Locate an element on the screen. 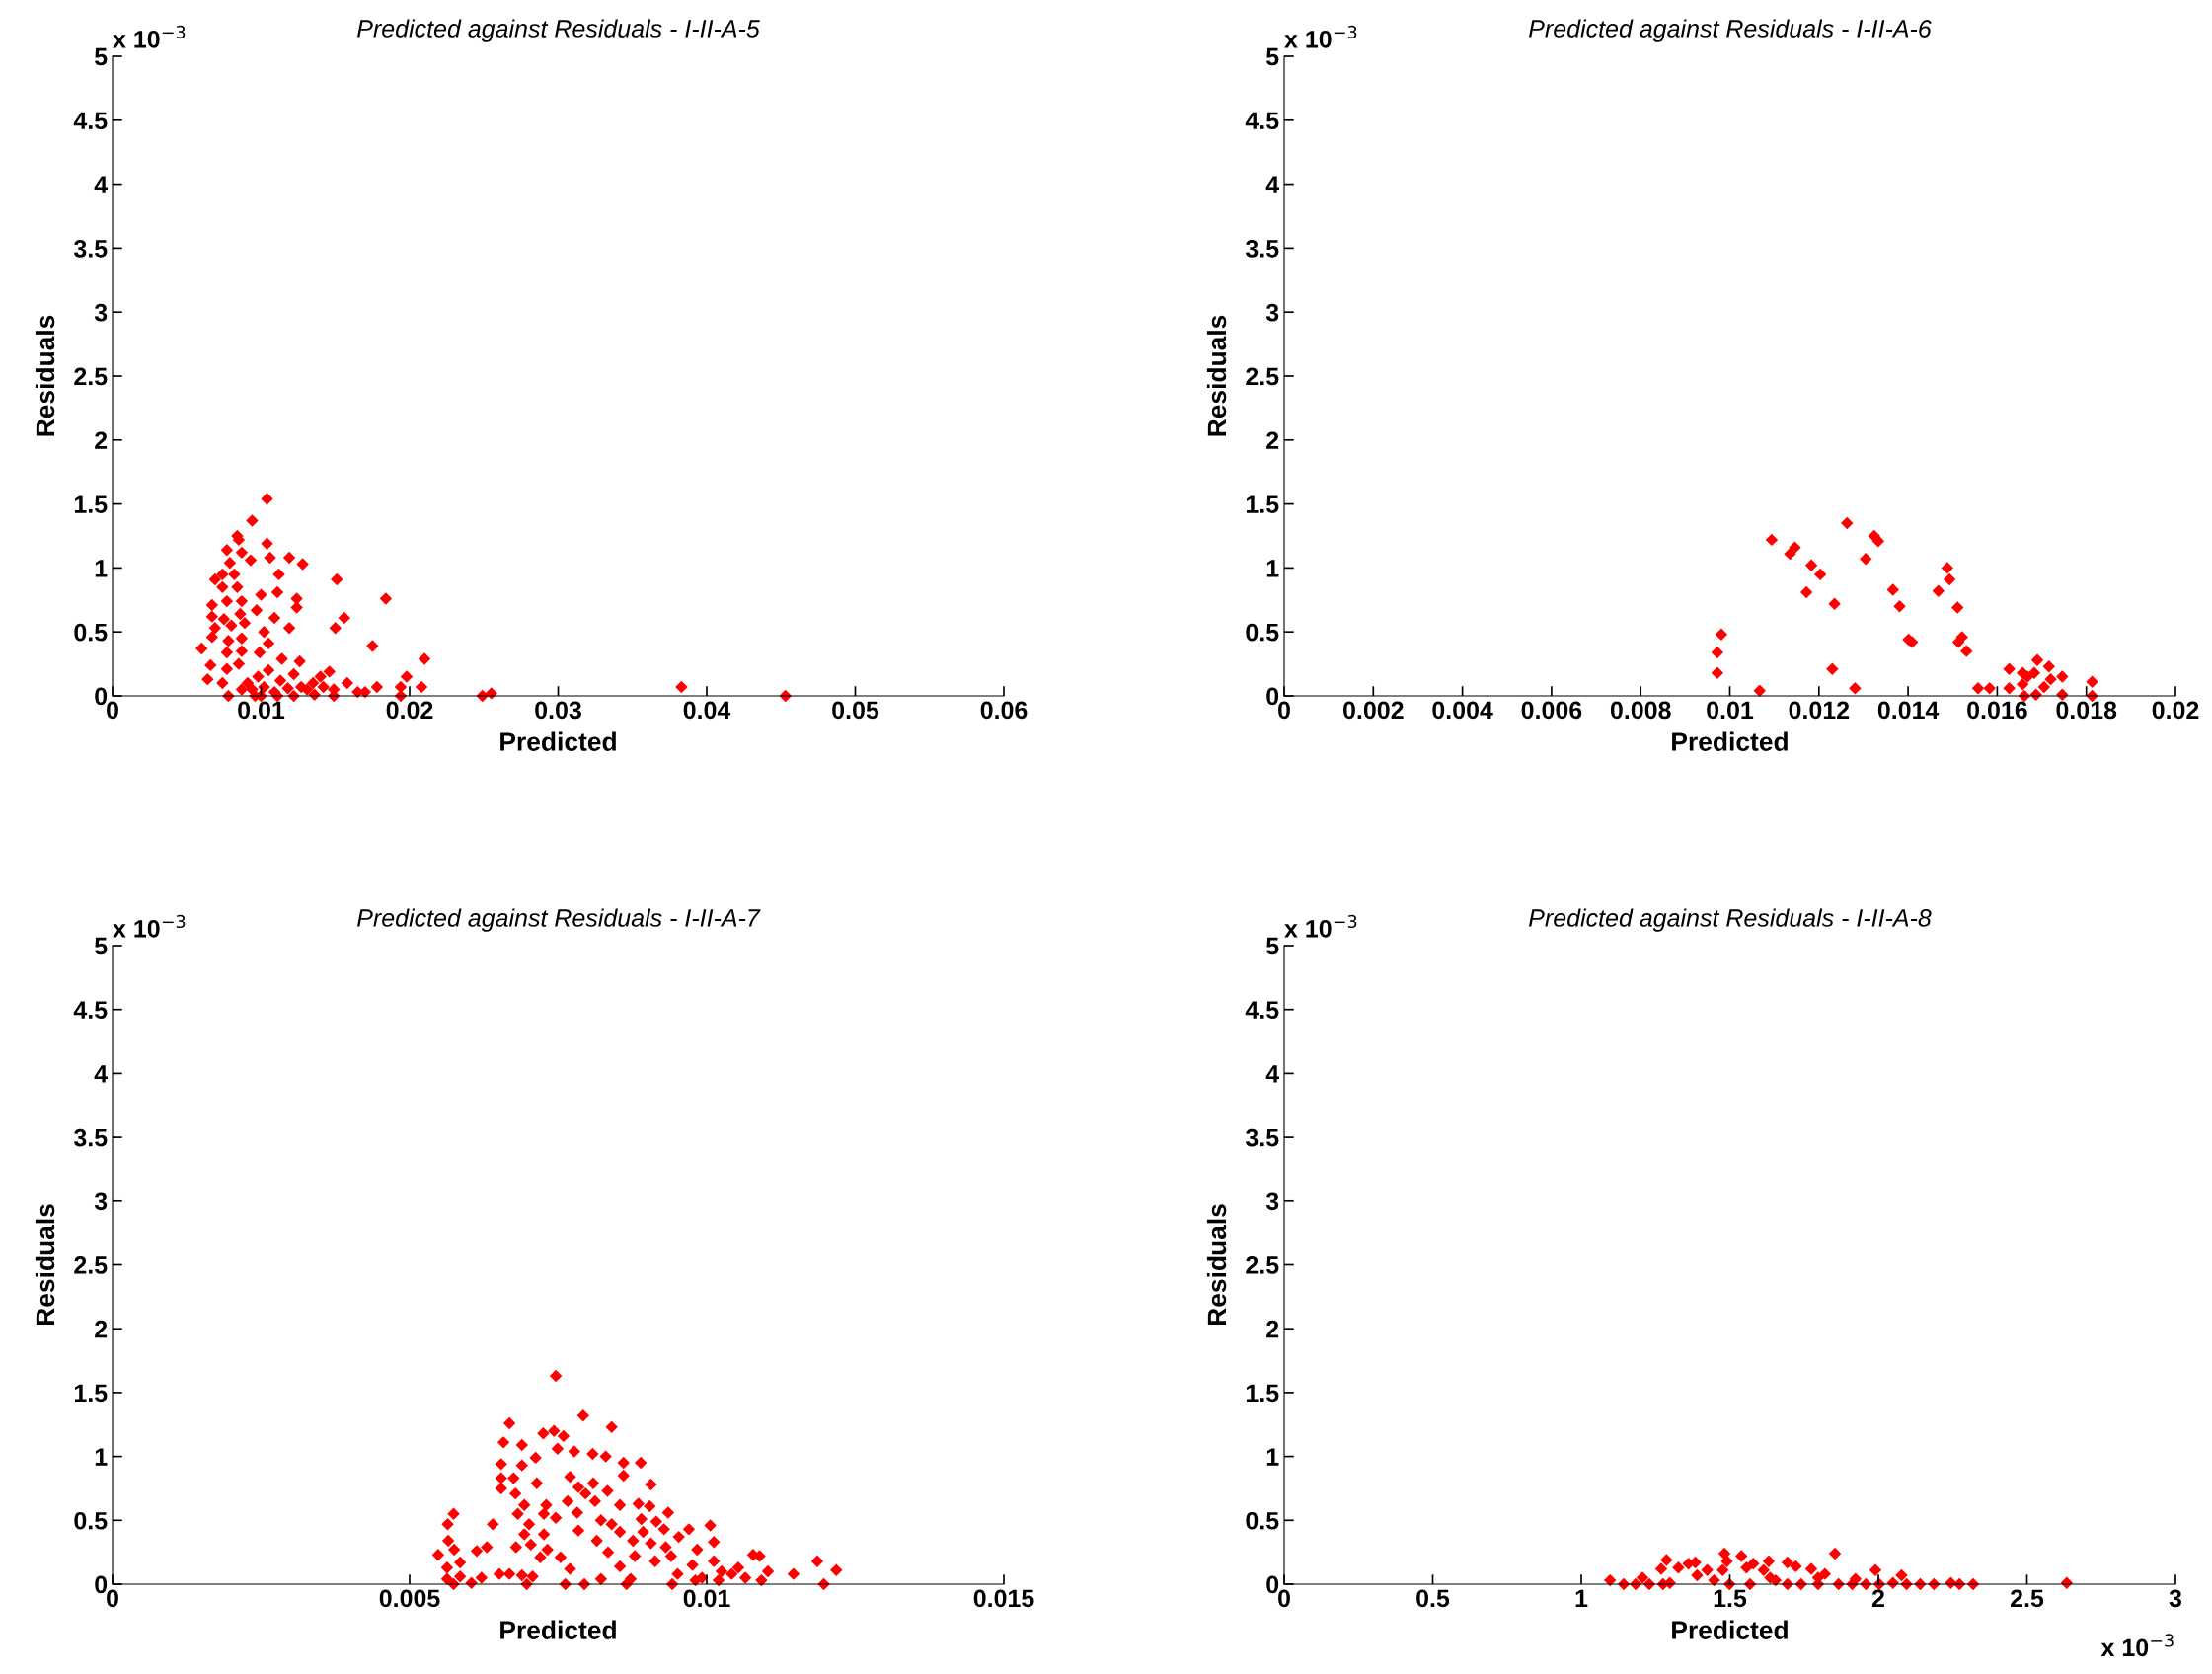 The width and height of the screenshot is (2212, 1674). x-tick-label: 0.018 is located at coordinates (2086, 711).